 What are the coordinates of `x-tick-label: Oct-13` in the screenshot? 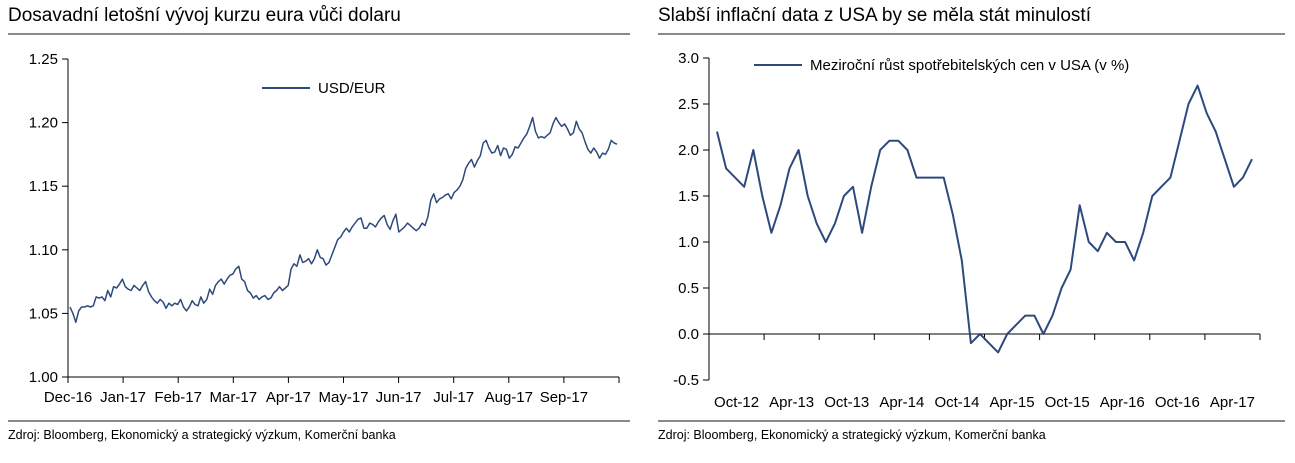 It's located at (846, 402).